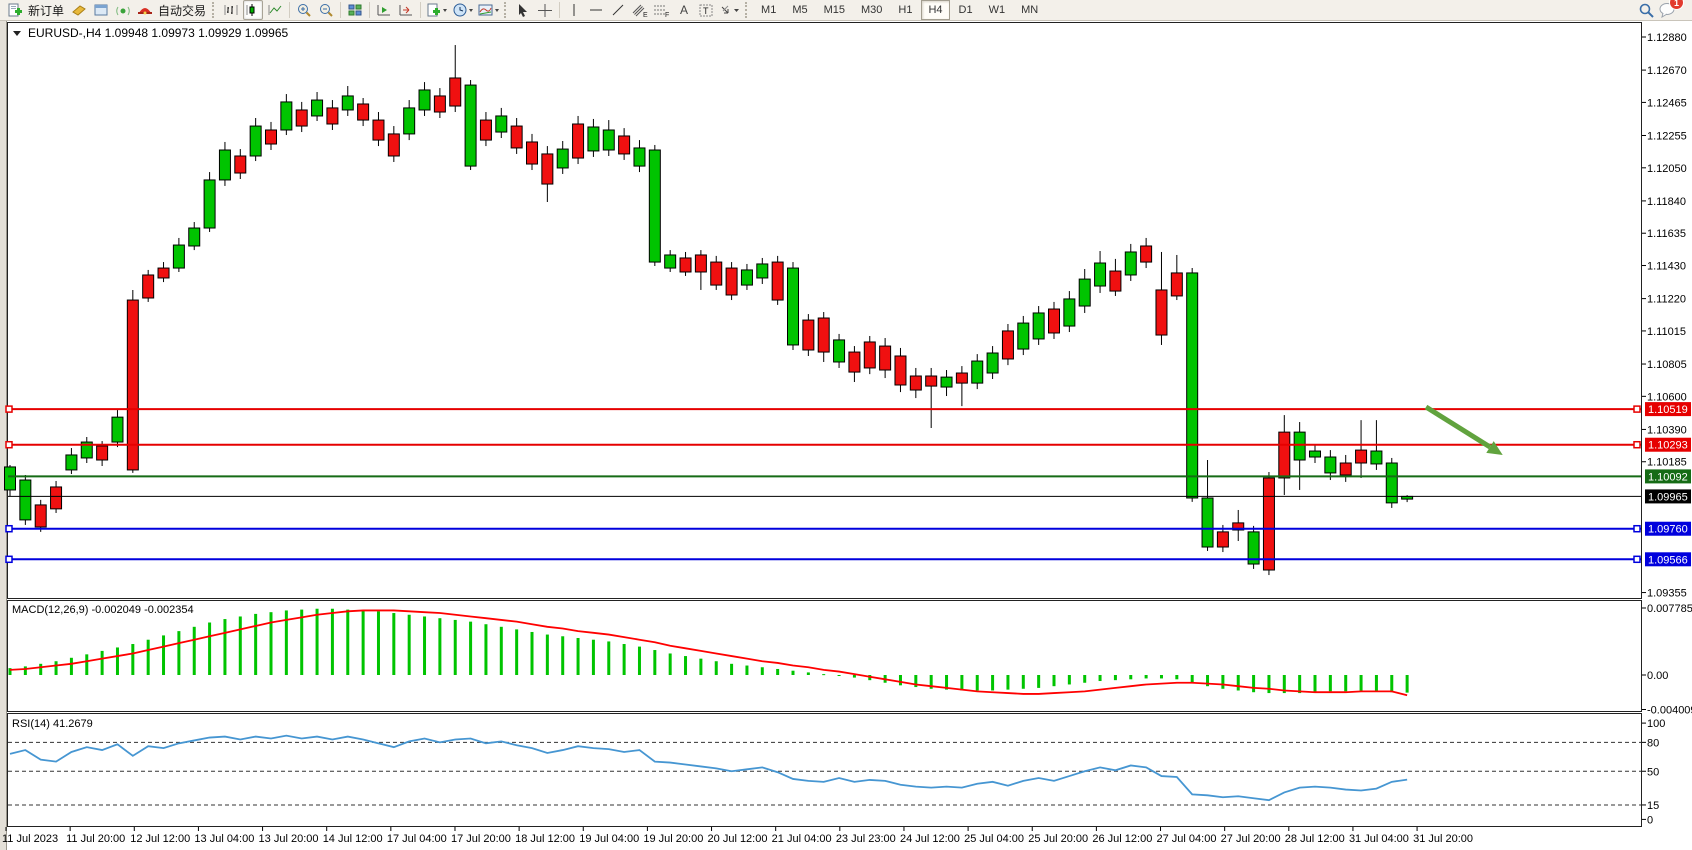 This screenshot has width=1692, height=850. I want to click on timeframe-d1: D1, so click(965, 10).